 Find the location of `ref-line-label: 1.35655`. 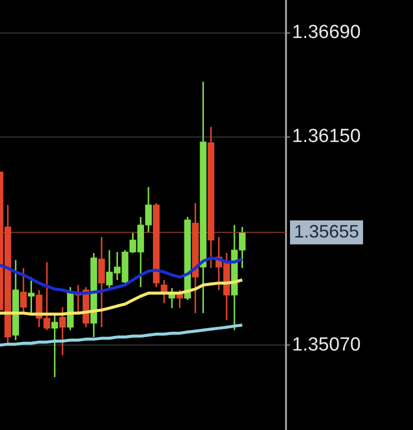

ref-line-label: 1.35655 is located at coordinates (327, 231).